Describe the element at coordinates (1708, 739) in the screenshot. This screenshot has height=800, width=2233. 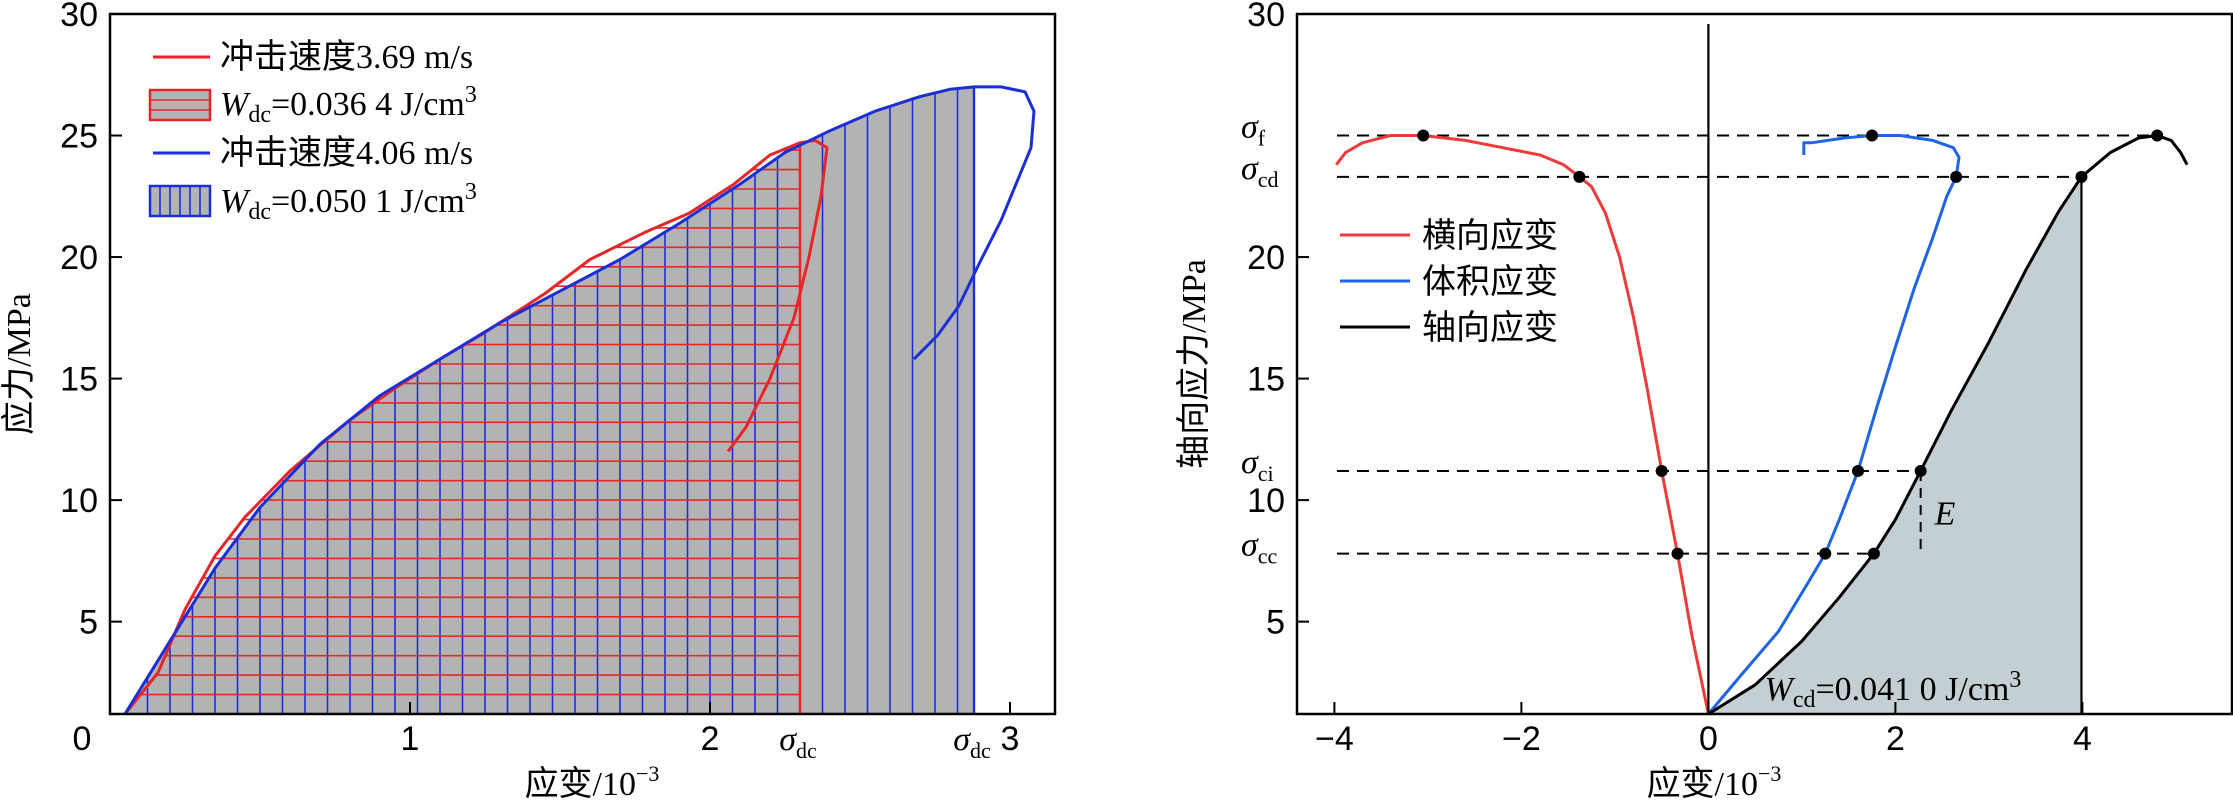
I see `right-x-tick-label: 0` at that location.